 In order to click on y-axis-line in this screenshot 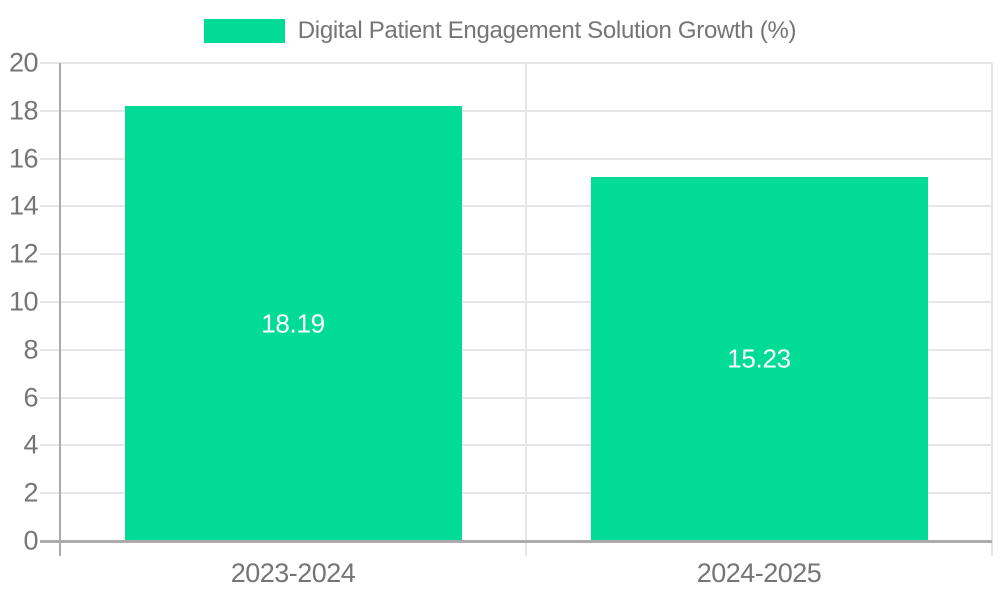, I will do `click(60, 309)`.